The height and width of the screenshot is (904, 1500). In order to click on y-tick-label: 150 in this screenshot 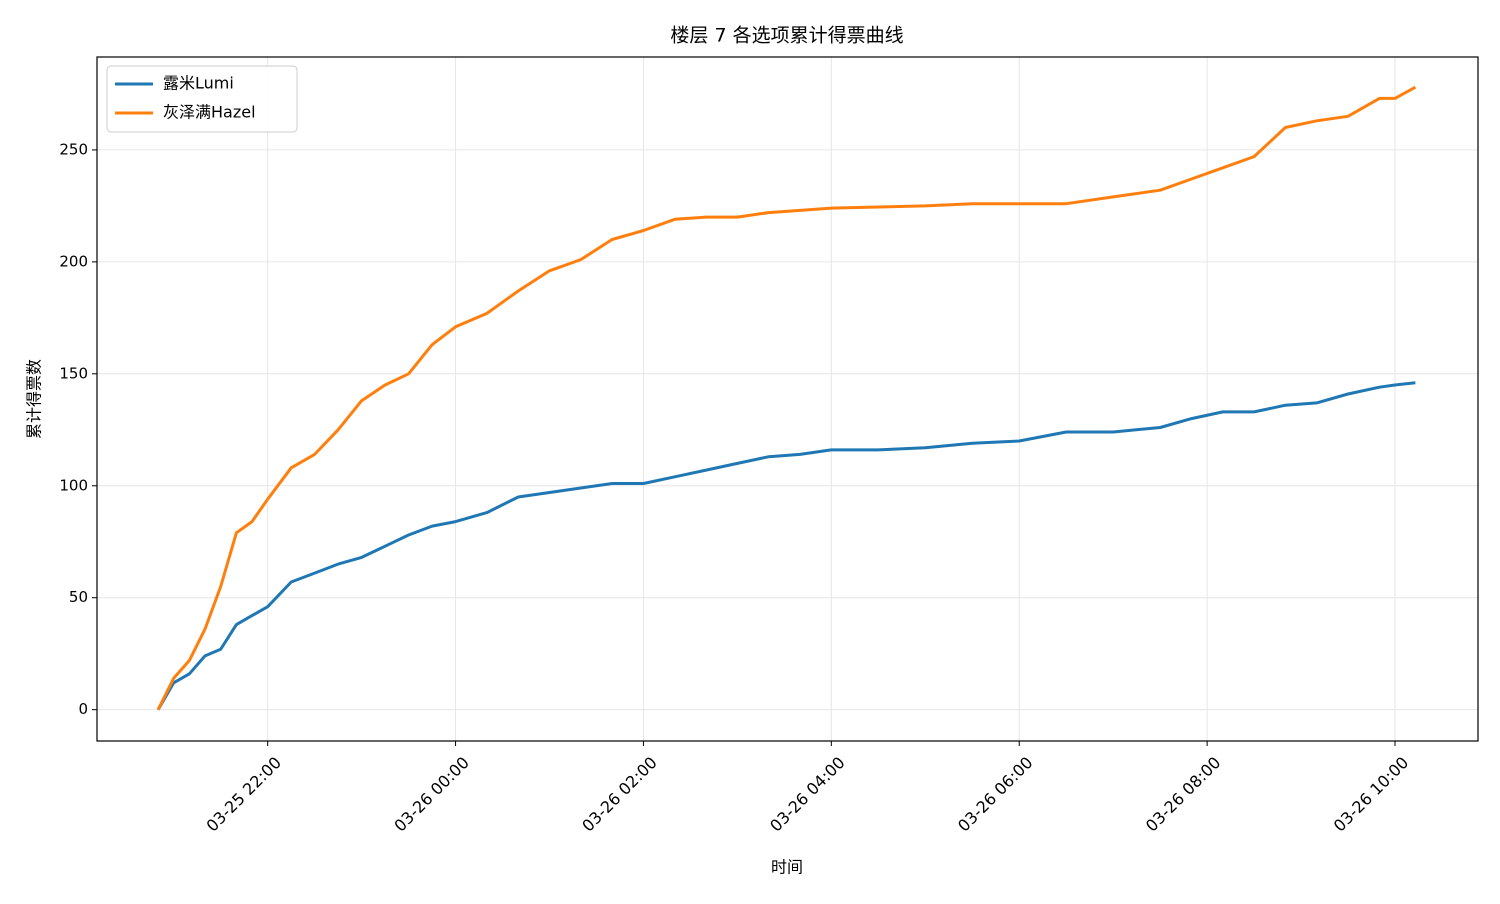, I will do `click(73, 373)`.